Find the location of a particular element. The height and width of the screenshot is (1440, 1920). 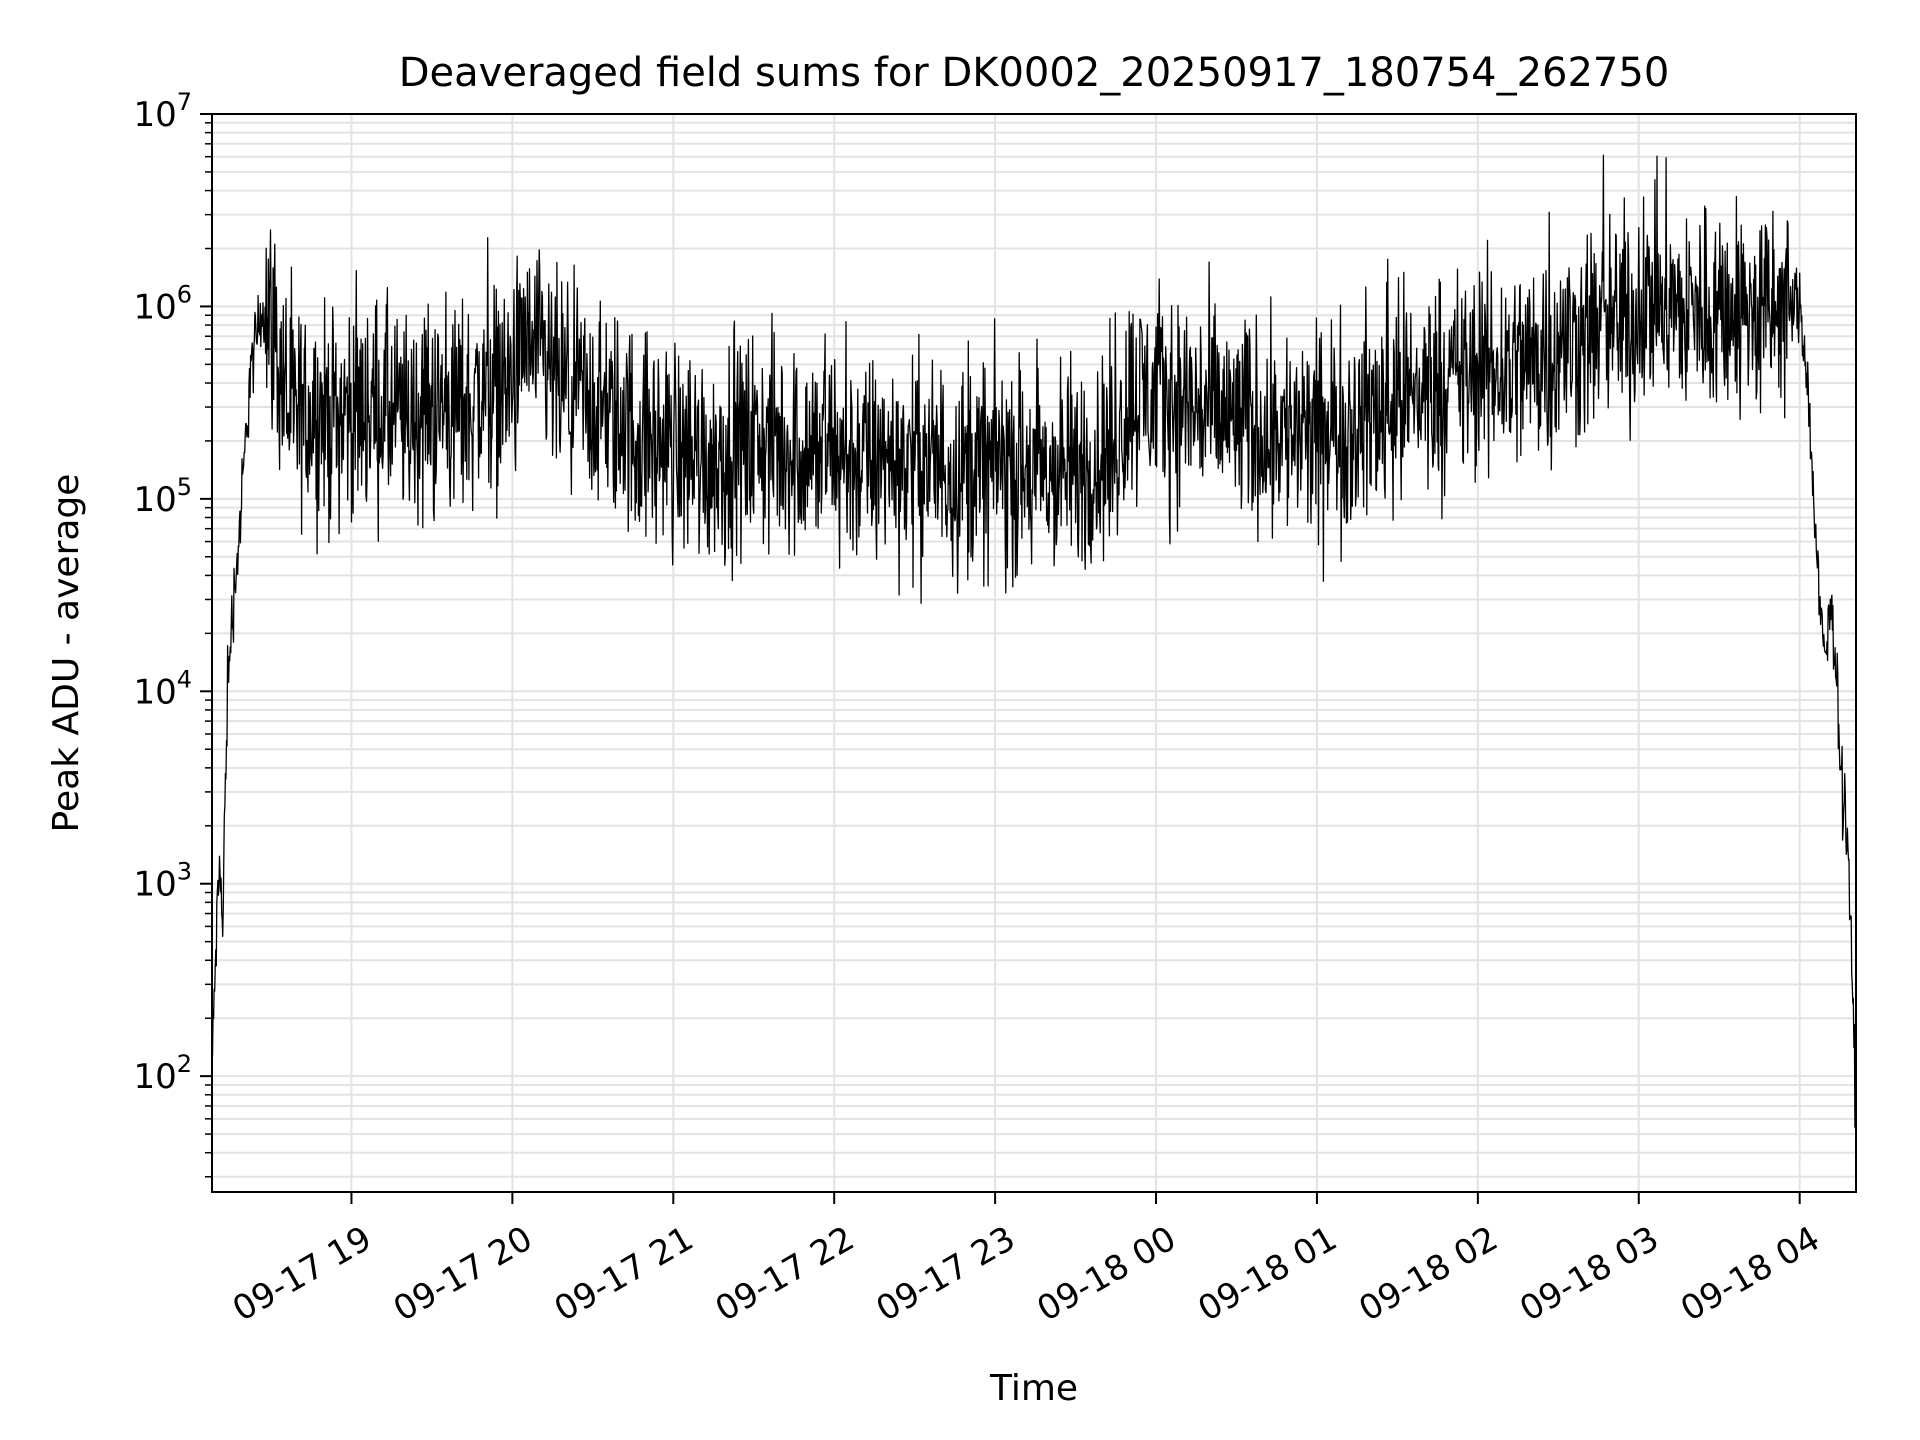

y-tick-label: 10⁶ is located at coordinates (162, 303).